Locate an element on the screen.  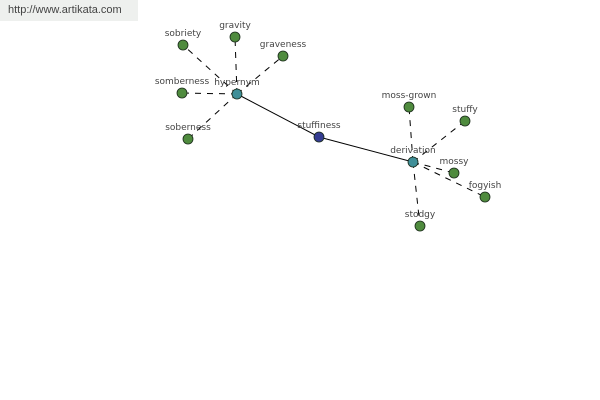
node-label: gravity is located at coordinates (235, 26).